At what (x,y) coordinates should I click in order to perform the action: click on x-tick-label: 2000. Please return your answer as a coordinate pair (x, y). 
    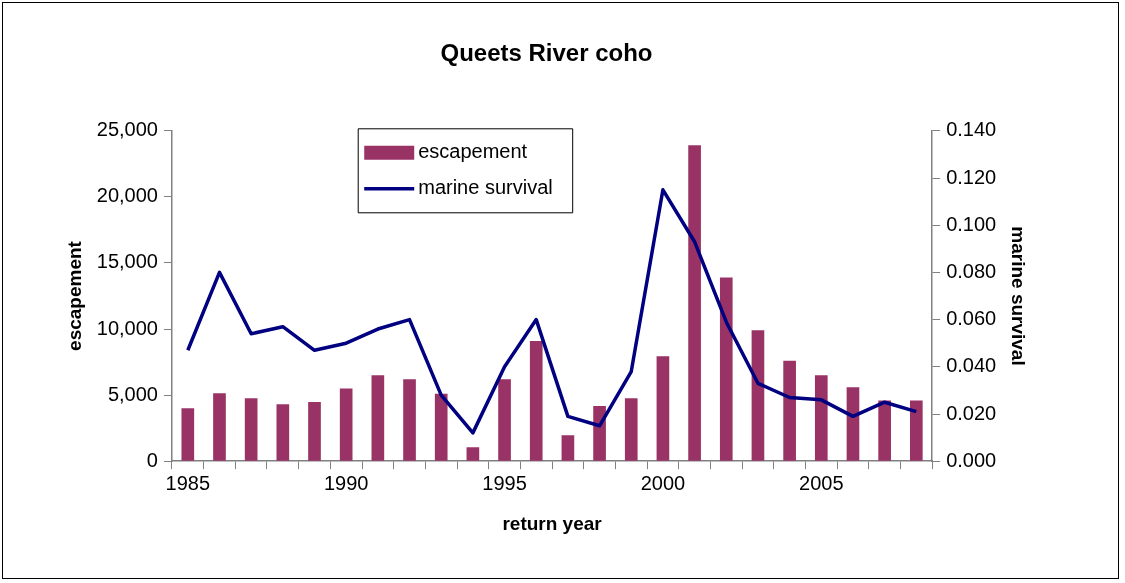
    Looking at the image, I should click on (663, 482).